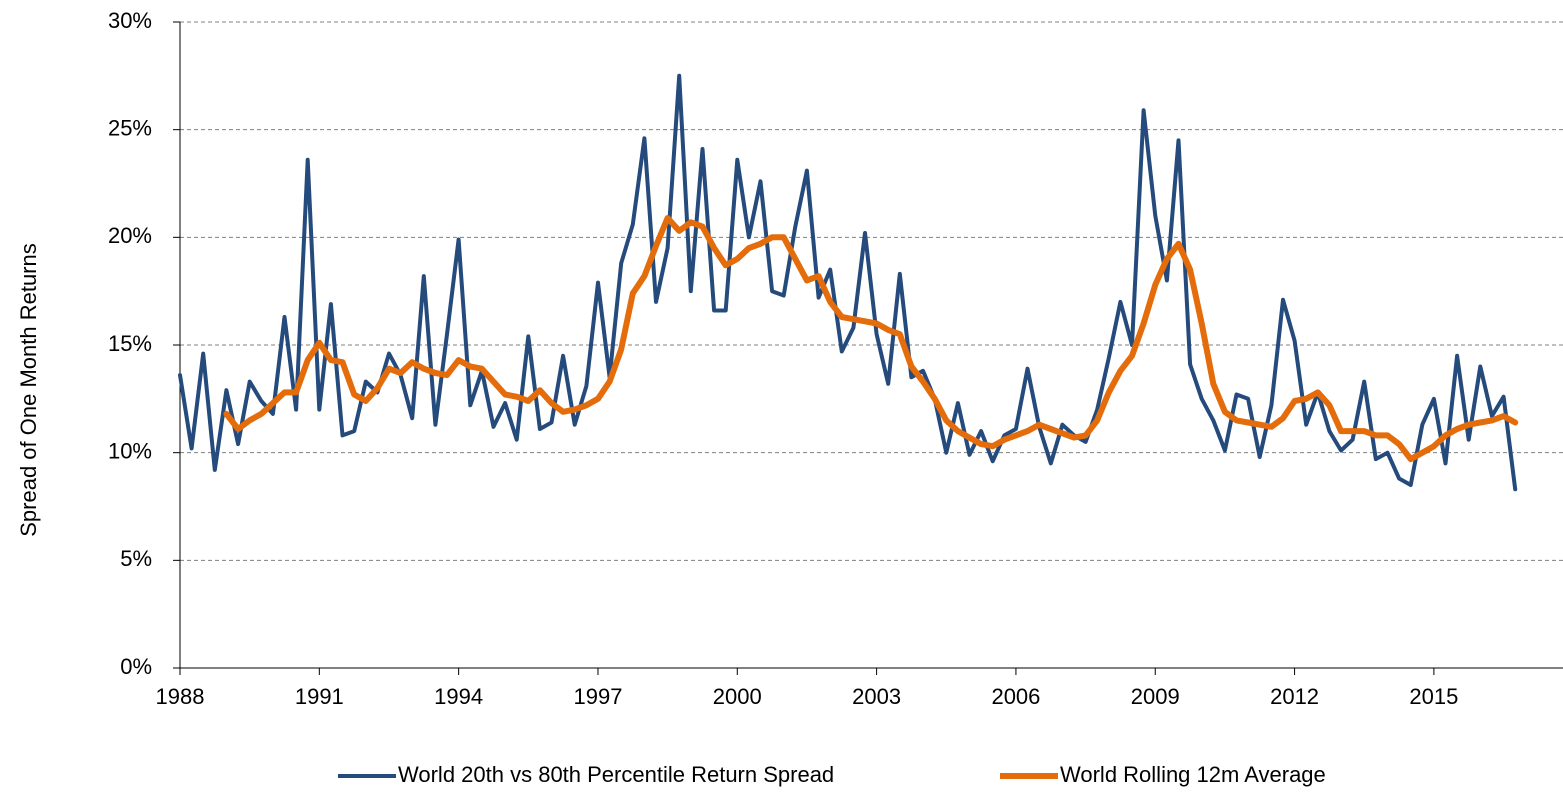 Image resolution: width=1563 pixels, height=794 pixels. What do you see at coordinates (319, 696) in the screenshot?
I see `x-tick-label: 1991` at bounding box center [319, 696].